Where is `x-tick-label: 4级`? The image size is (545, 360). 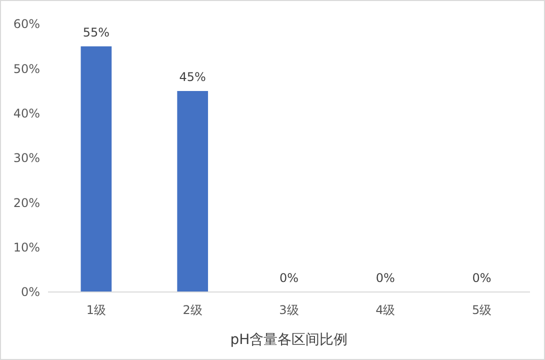 x-tick-label: 4级 is located at coordinates (386, 310).